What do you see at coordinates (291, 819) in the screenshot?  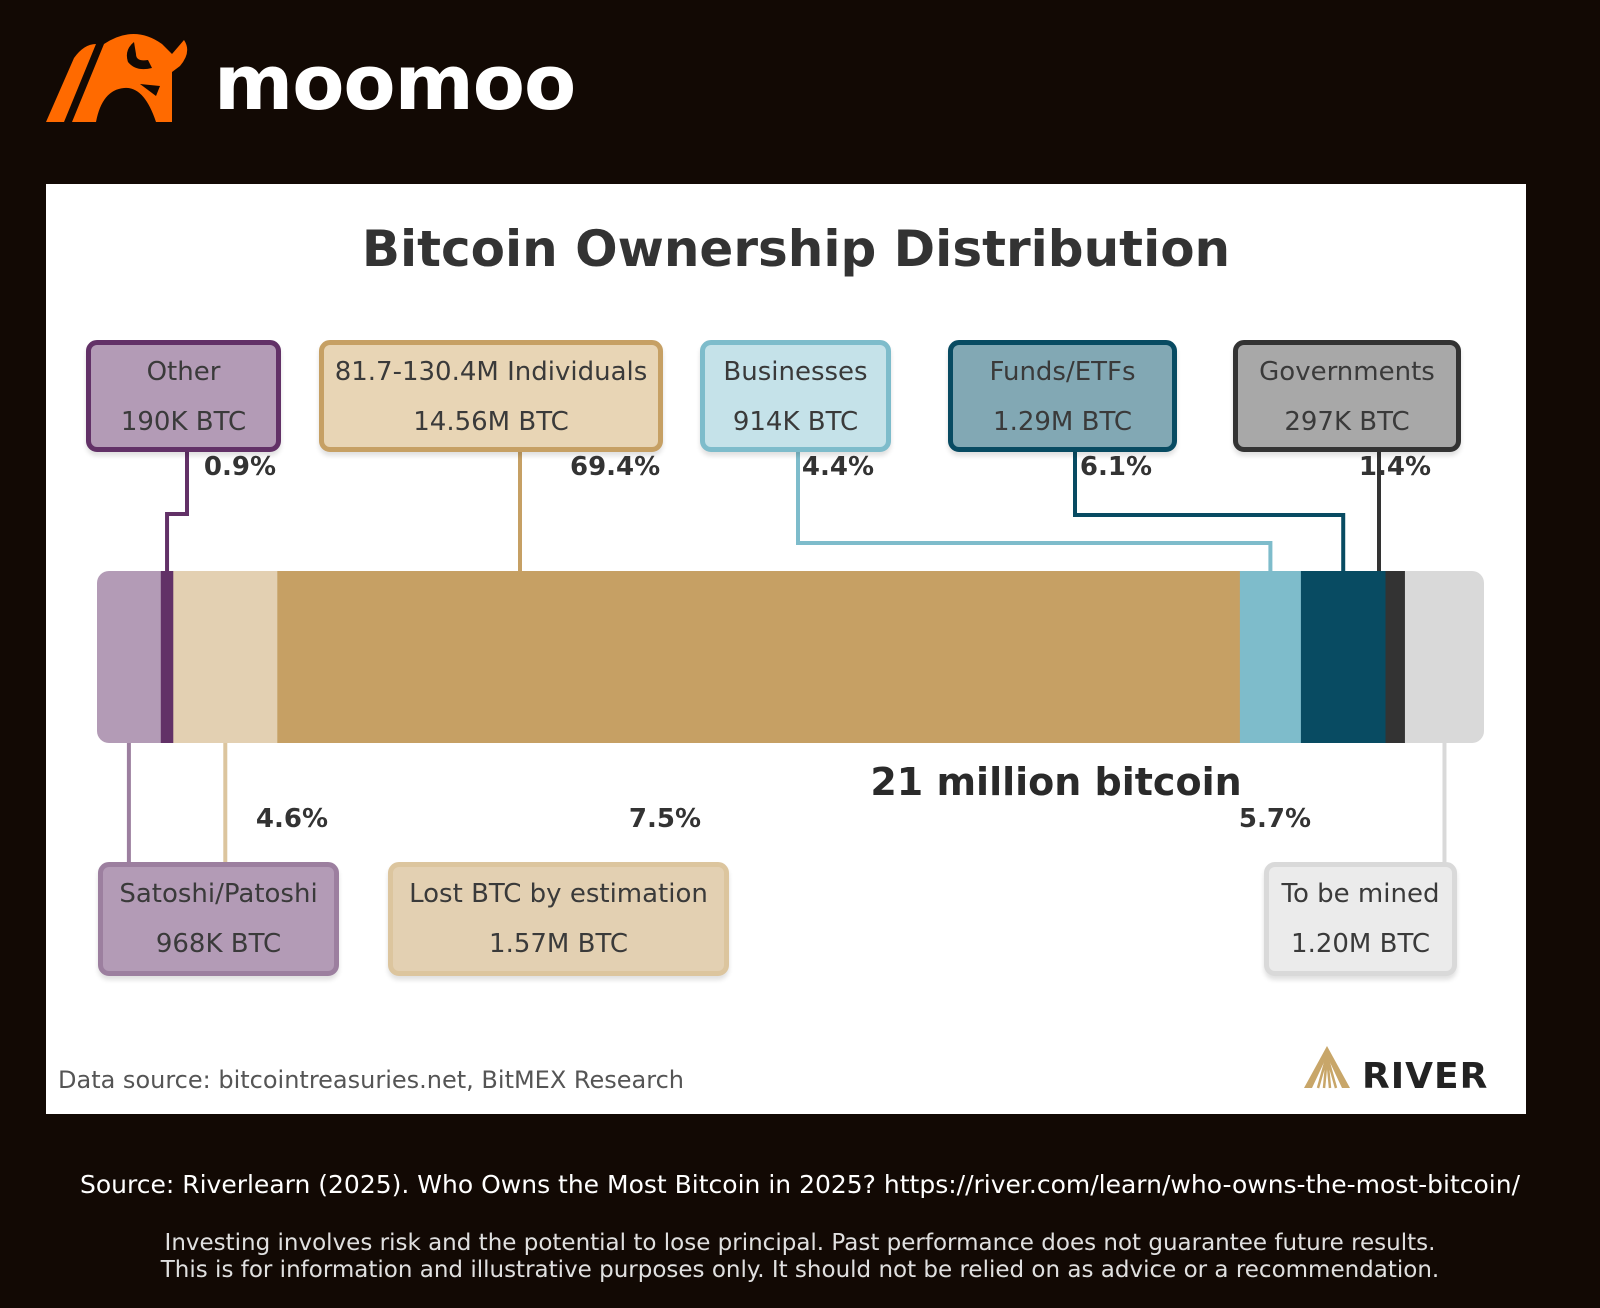 I see `segment-percent: 4.6%` at bounding box center [291, 819].